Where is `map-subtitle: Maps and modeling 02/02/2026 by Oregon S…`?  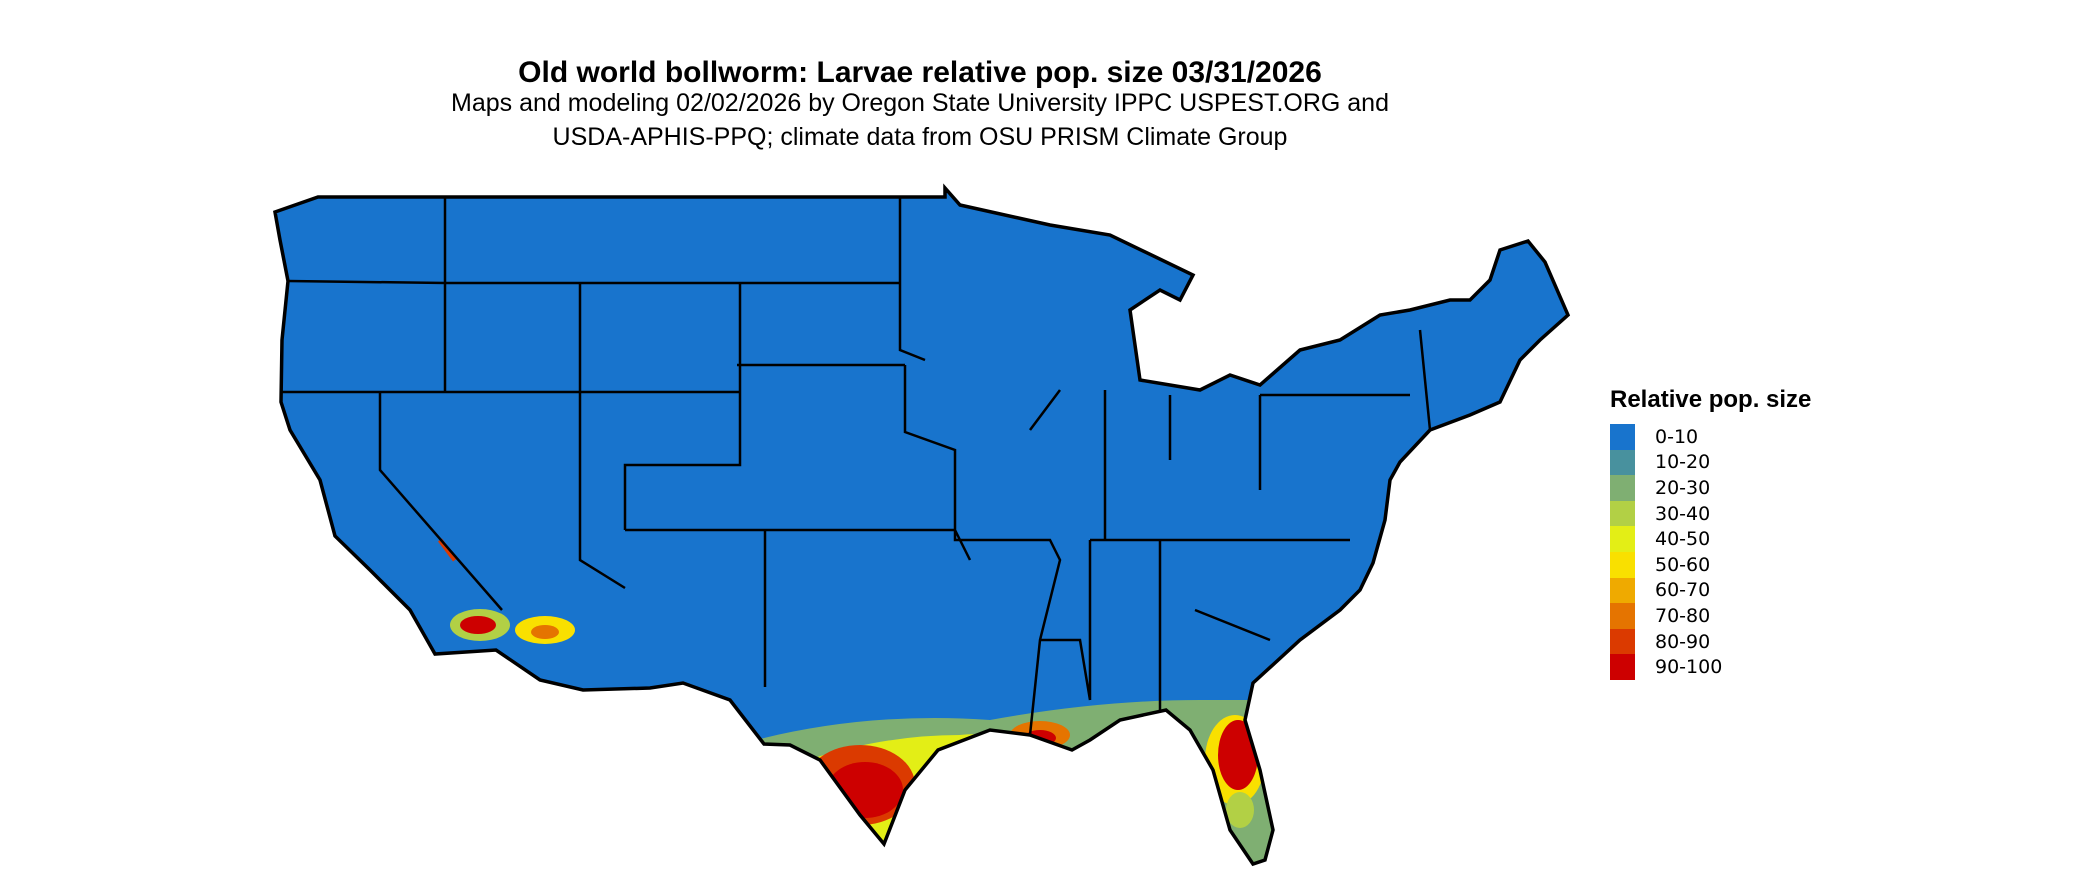 map-subtitle: Maps and modeling 02/02/2026 by Oregon S… is located at coordinates (920, 120).